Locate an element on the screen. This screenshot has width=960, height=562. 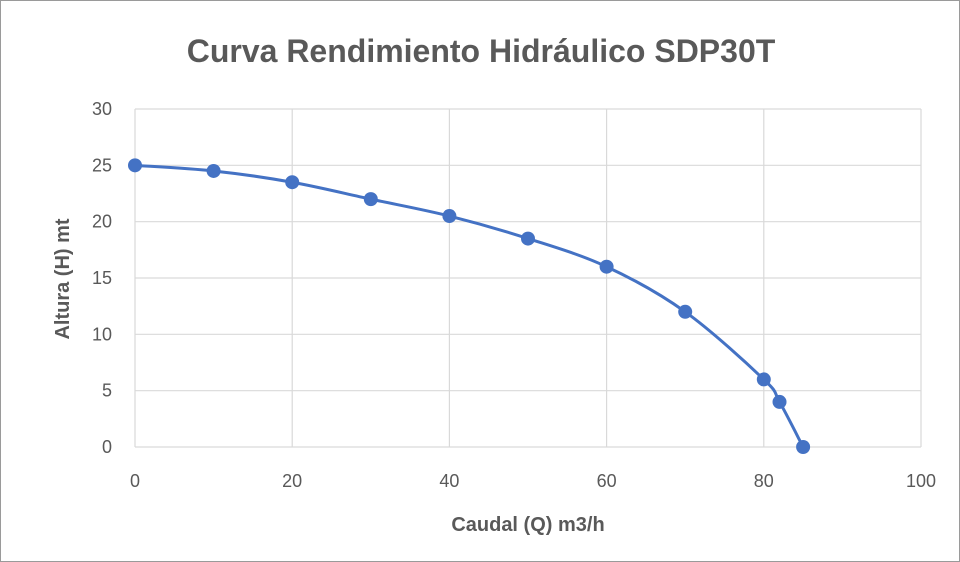
chart-title: Curva Rendimiento Hidráulico SDP30T is located at coordinates (481, 51).